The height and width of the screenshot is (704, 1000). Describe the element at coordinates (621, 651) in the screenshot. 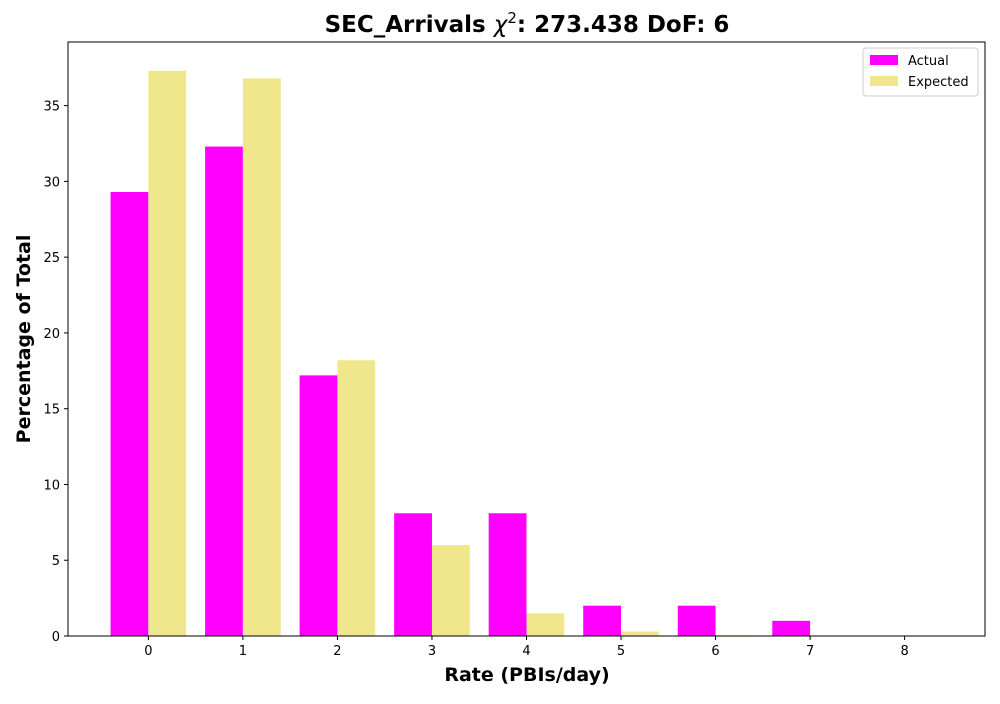

I see `x-tick-label: 5` at that location.